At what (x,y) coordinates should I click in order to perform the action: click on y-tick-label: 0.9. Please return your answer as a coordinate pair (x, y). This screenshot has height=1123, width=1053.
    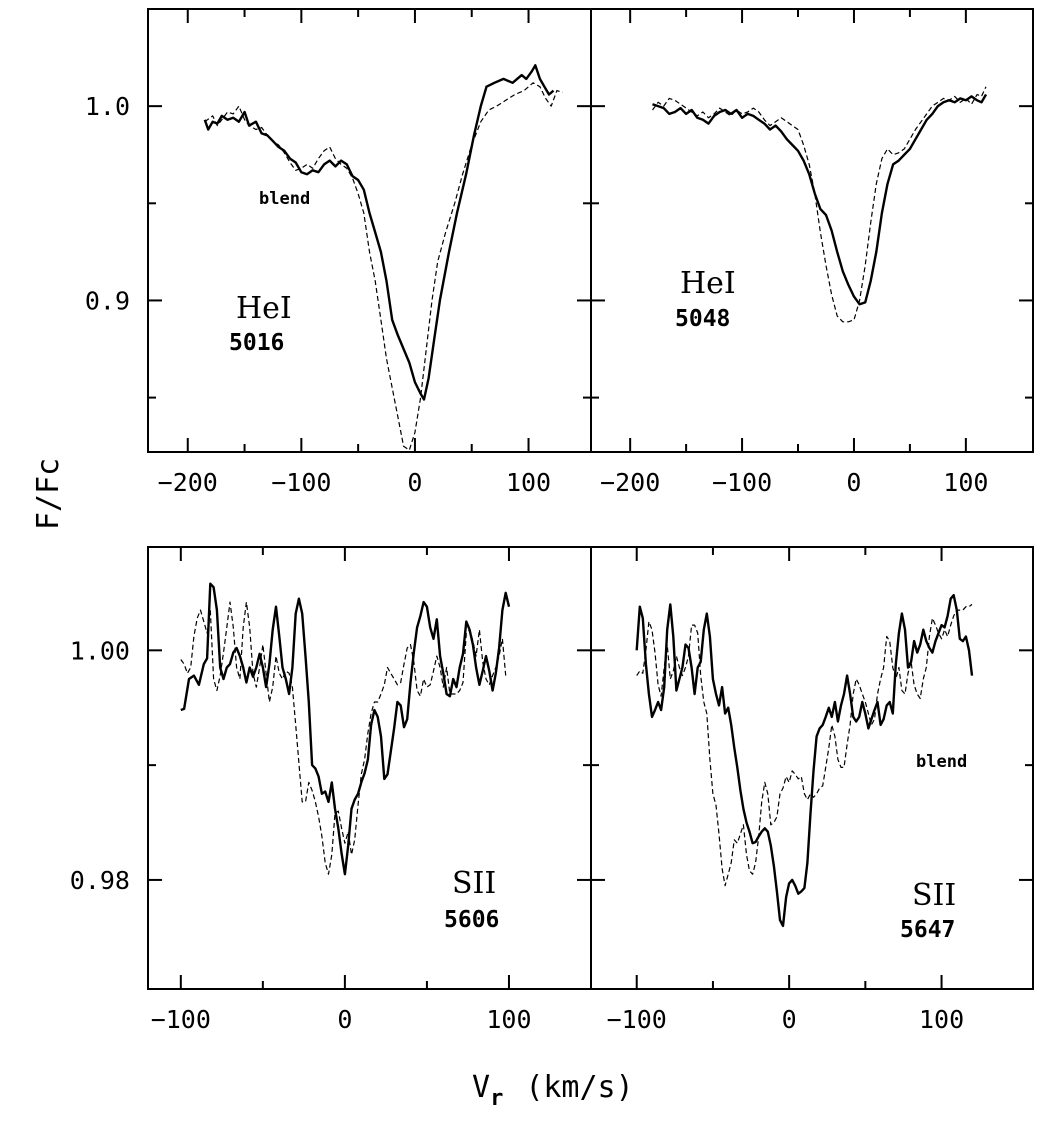
    Looking at the image, I should click on (107, 300).